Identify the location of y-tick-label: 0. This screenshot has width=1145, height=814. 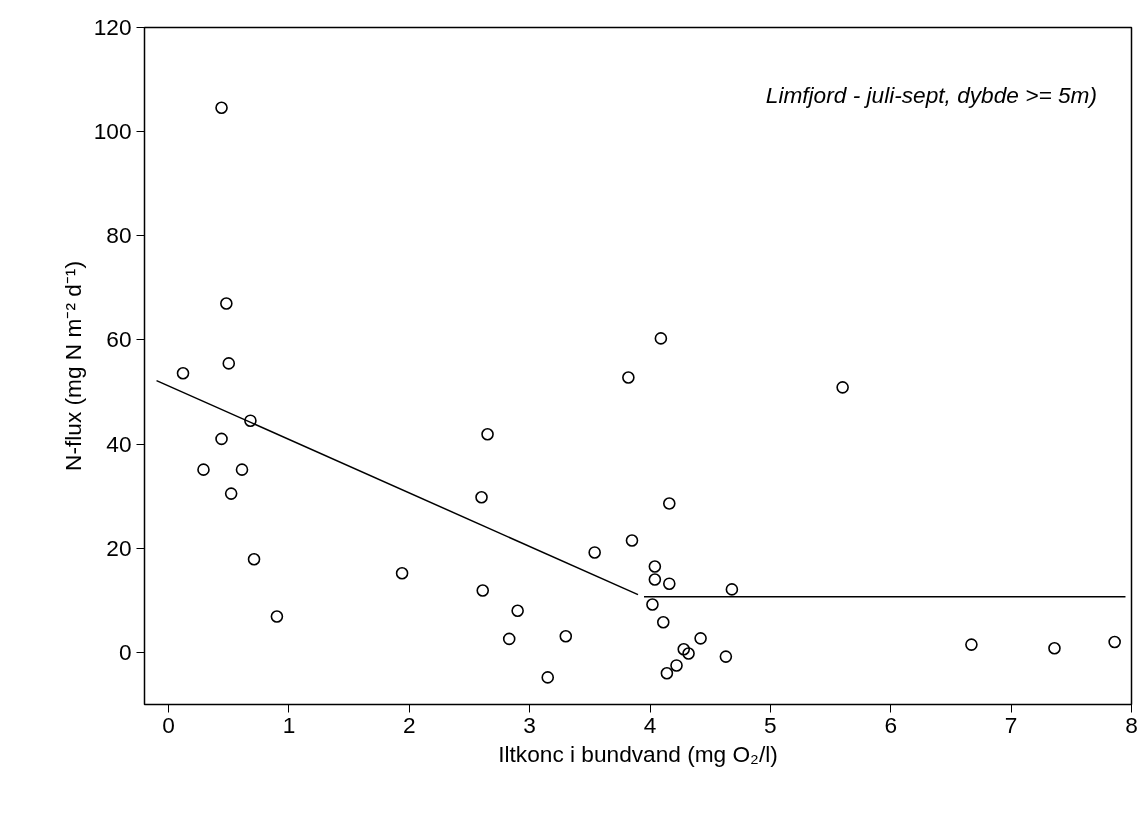
(125, 651).